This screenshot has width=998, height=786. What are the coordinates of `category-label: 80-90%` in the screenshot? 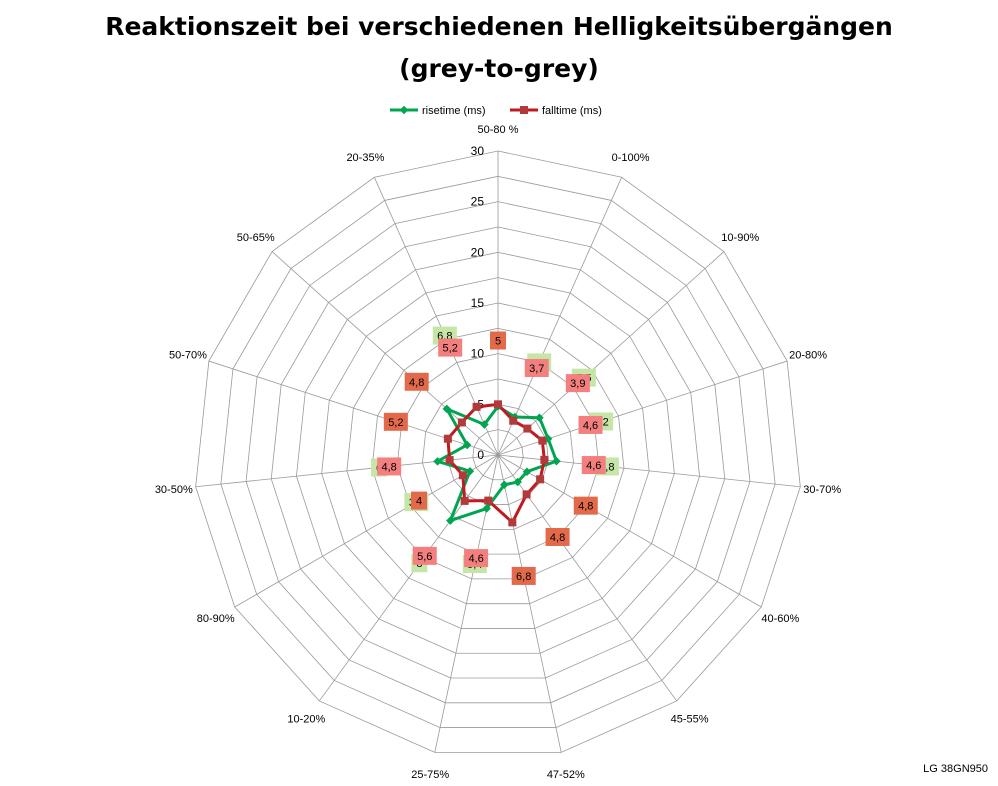 It's located at (216, 619).